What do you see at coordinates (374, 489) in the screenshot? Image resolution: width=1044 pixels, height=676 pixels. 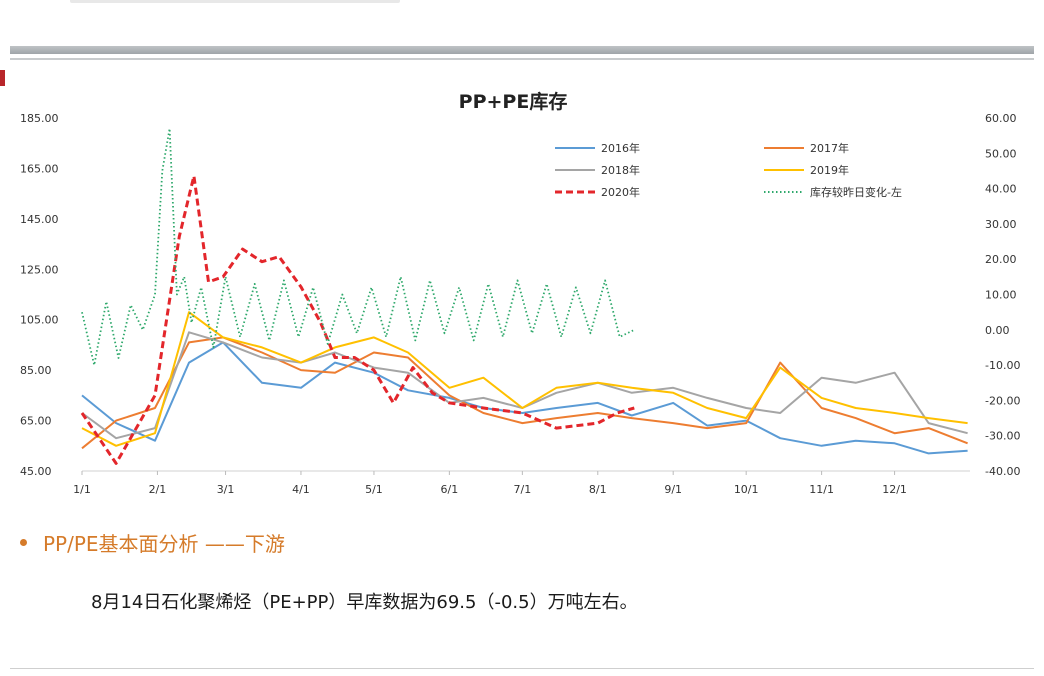 I see `x-tick-label: 5/1` at bounding box center [374, 489].